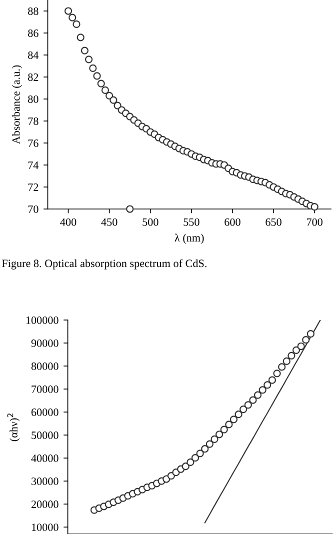 This screenshot has width=334, height=534. What do you see at coordinates (33, 143) in the screenshot?
I see `y-tick-label: 76` at bounding box center [33, 143].